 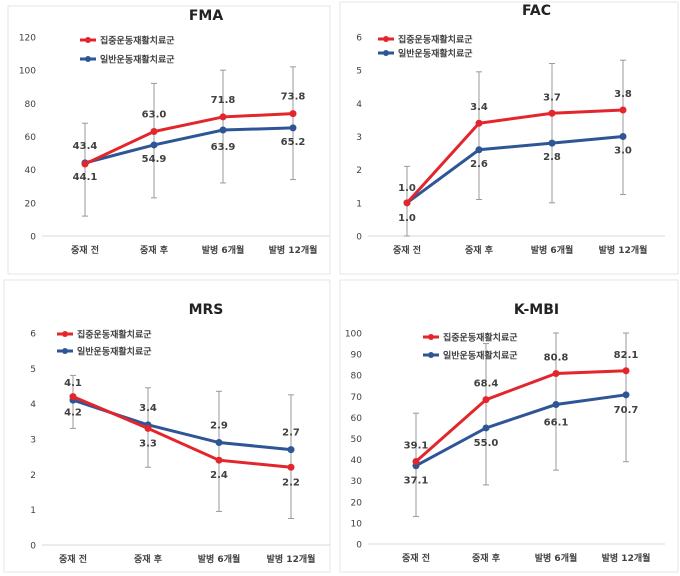 What do you see at coordinates (536, 310) in the screenshot?
I see `chart-title: K-MBI` at bounding box center [536, 310].